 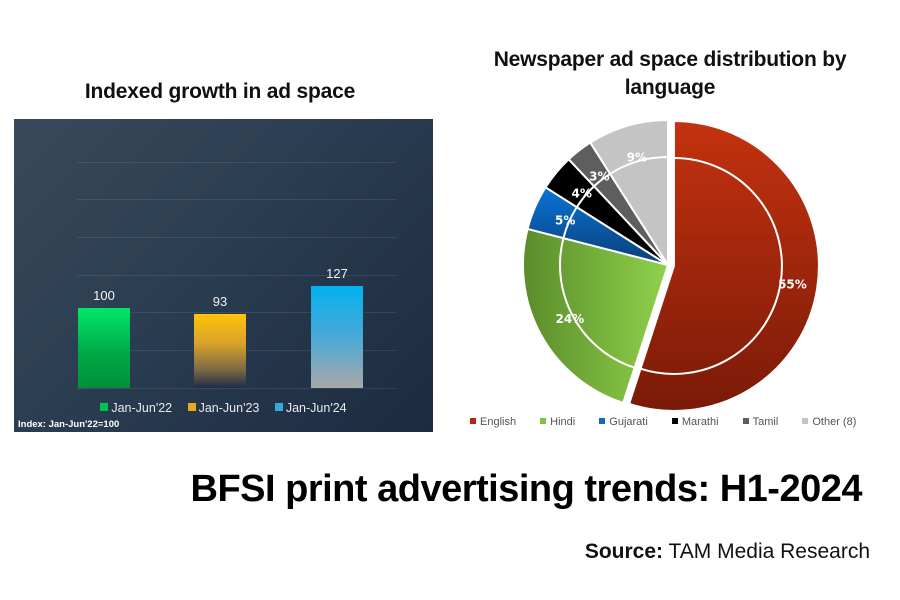 I want to click on gridline-baseline, so click(x=237, y=388).